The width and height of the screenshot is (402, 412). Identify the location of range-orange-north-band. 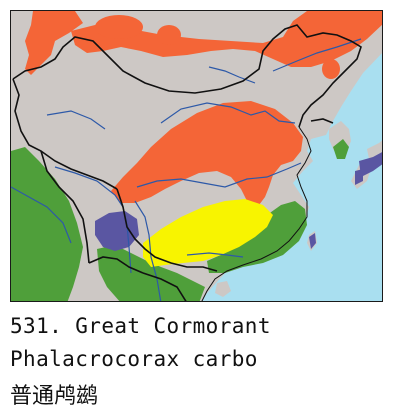
(226, 39).